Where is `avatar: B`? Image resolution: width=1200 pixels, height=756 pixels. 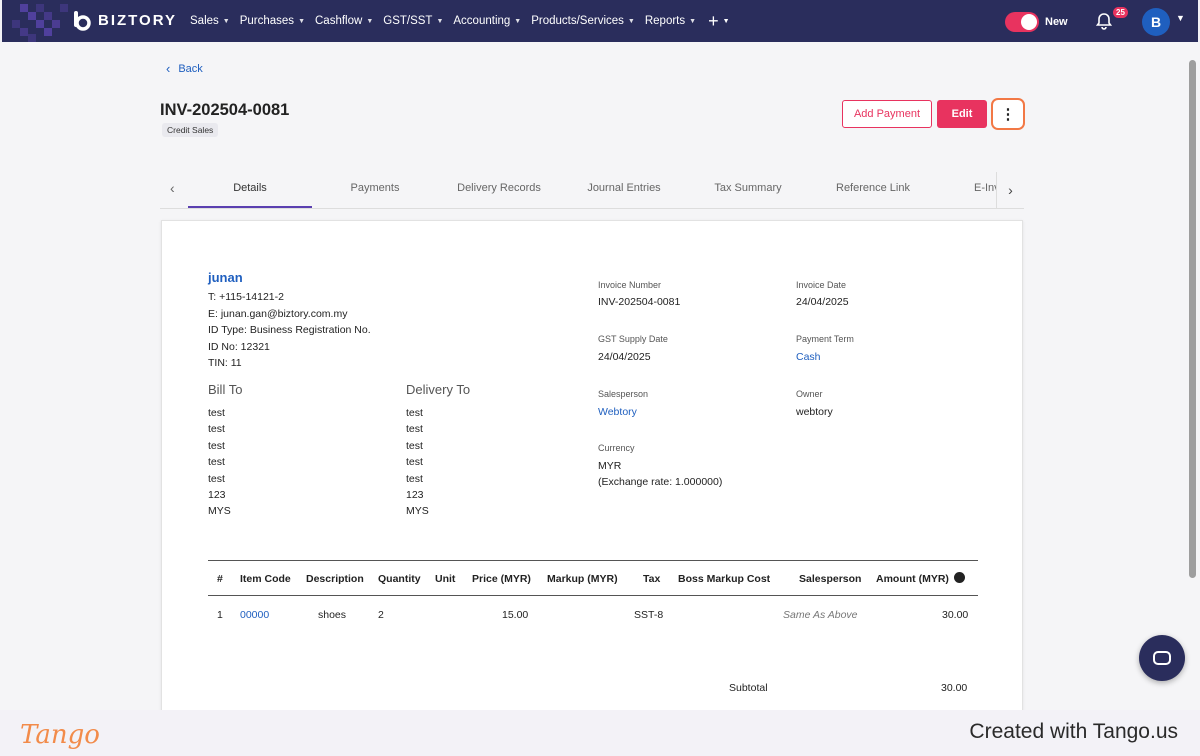
avatar: B is located at coordinates (1156, 22).